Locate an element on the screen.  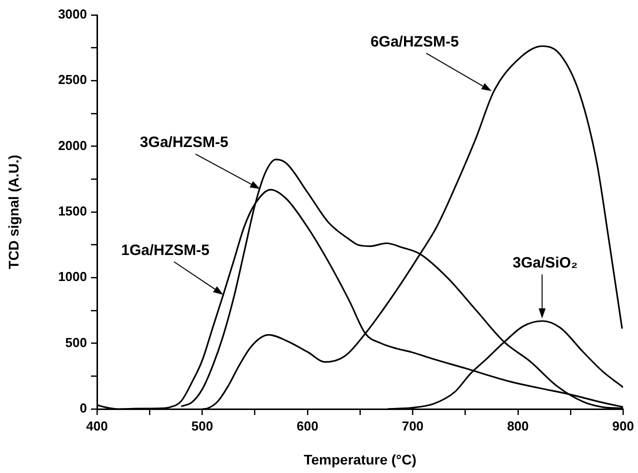
x-axis-title: Temperature (°C) is located at coordinates (360, 459).